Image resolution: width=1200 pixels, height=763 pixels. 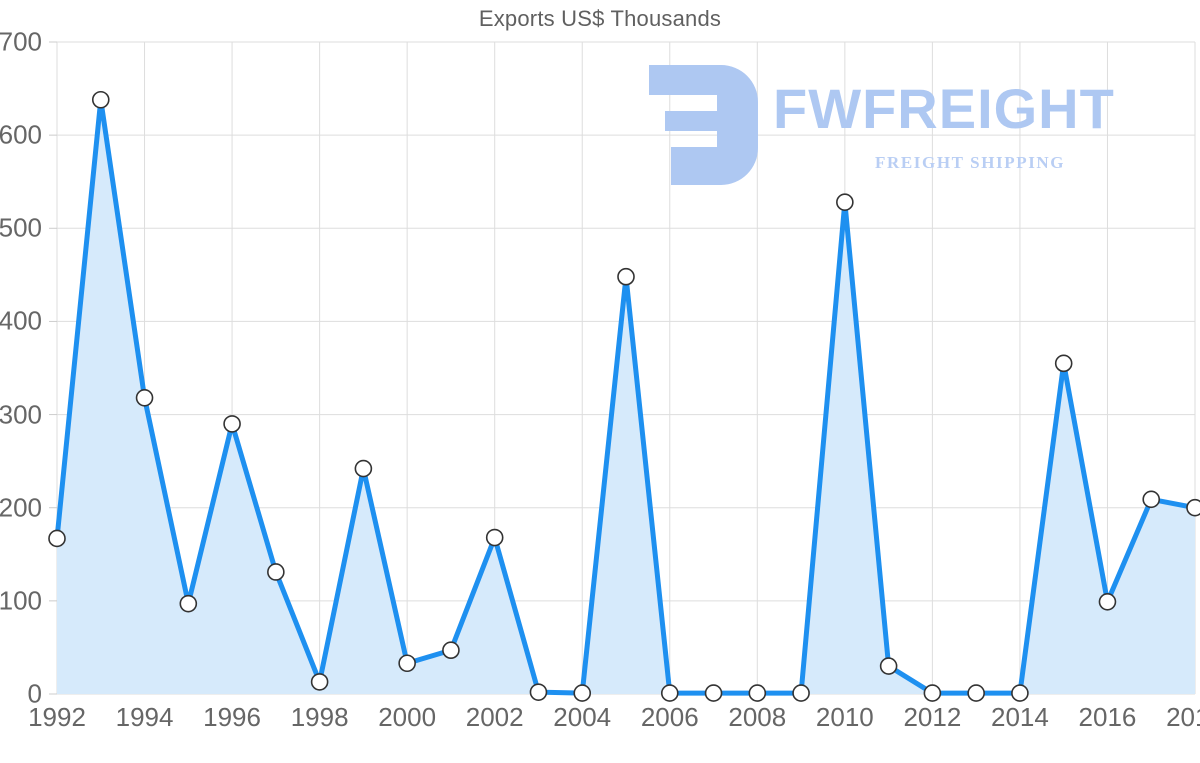 What do you see at coordinates (21, 227) in the screenshot?
I see `y-axis-tick-label: 500` at bounding box center [21, 227].